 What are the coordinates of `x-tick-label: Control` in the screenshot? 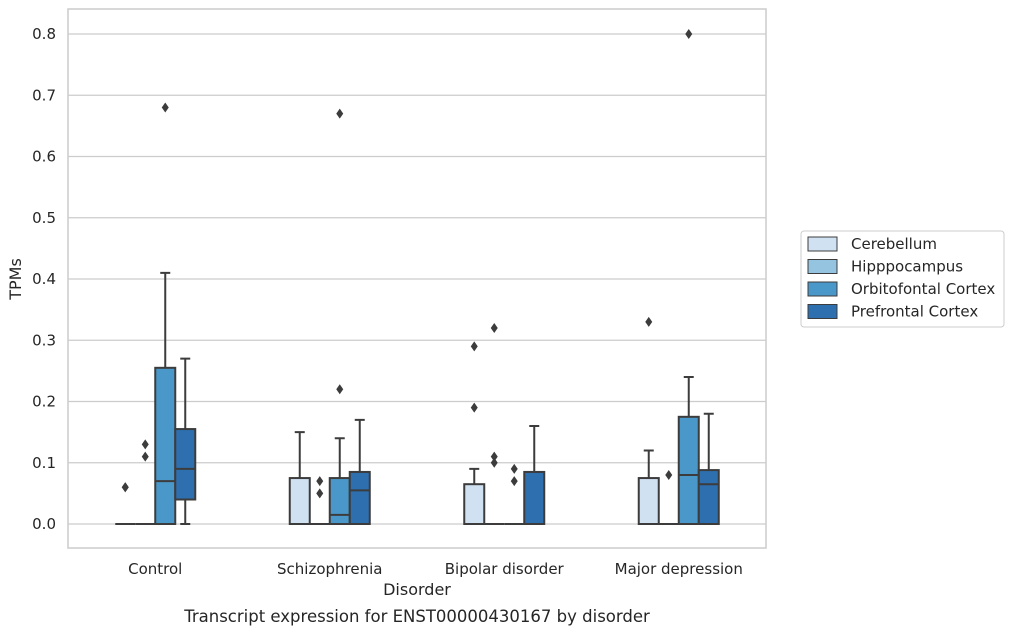 It's located at (155, 569).